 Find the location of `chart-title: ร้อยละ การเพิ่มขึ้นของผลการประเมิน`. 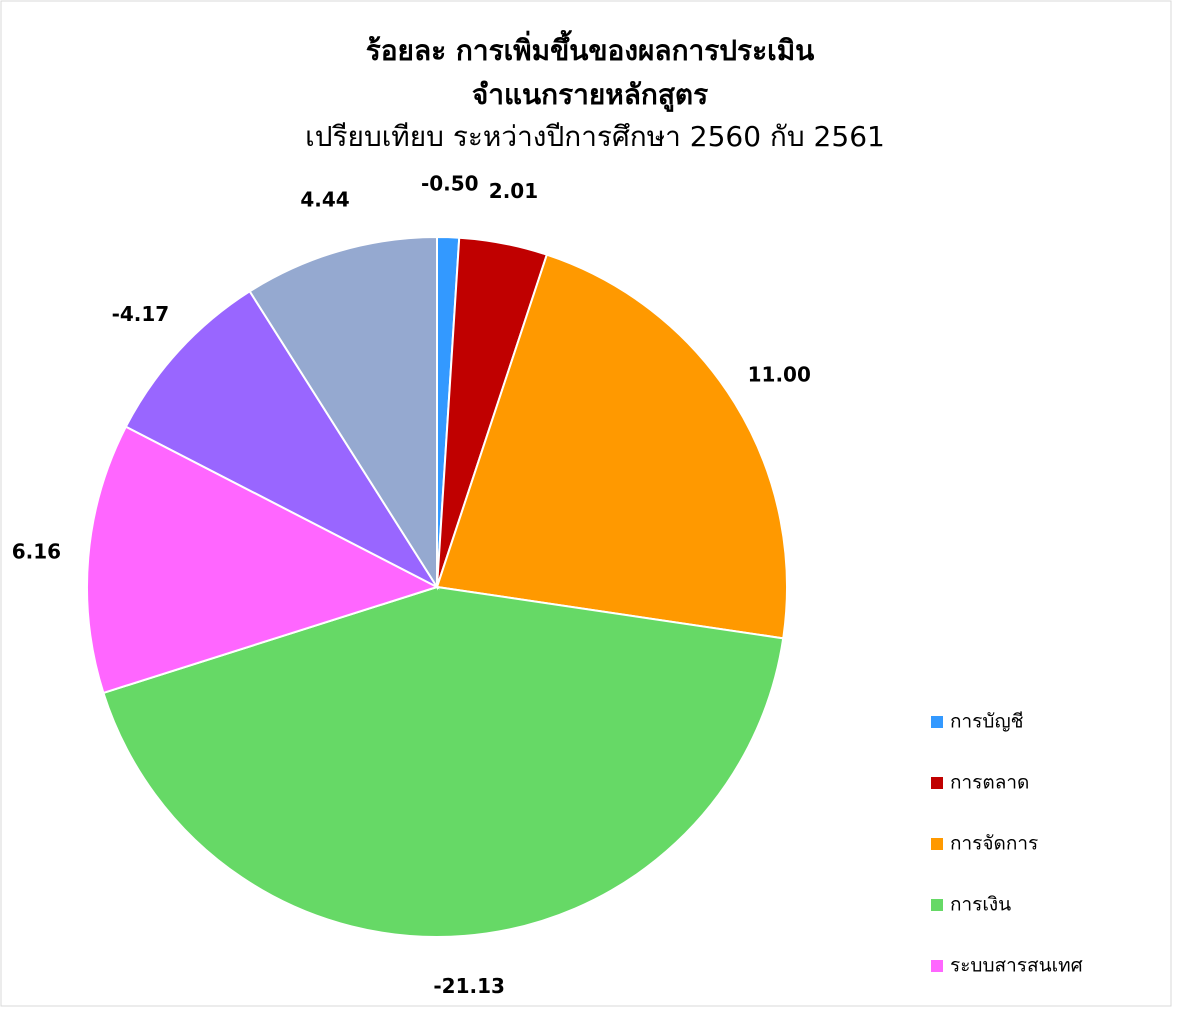

chart-title: ร้อยละ การเพิ่มขึ้นของผลการประเมิน is located at coordinates (590, 48).